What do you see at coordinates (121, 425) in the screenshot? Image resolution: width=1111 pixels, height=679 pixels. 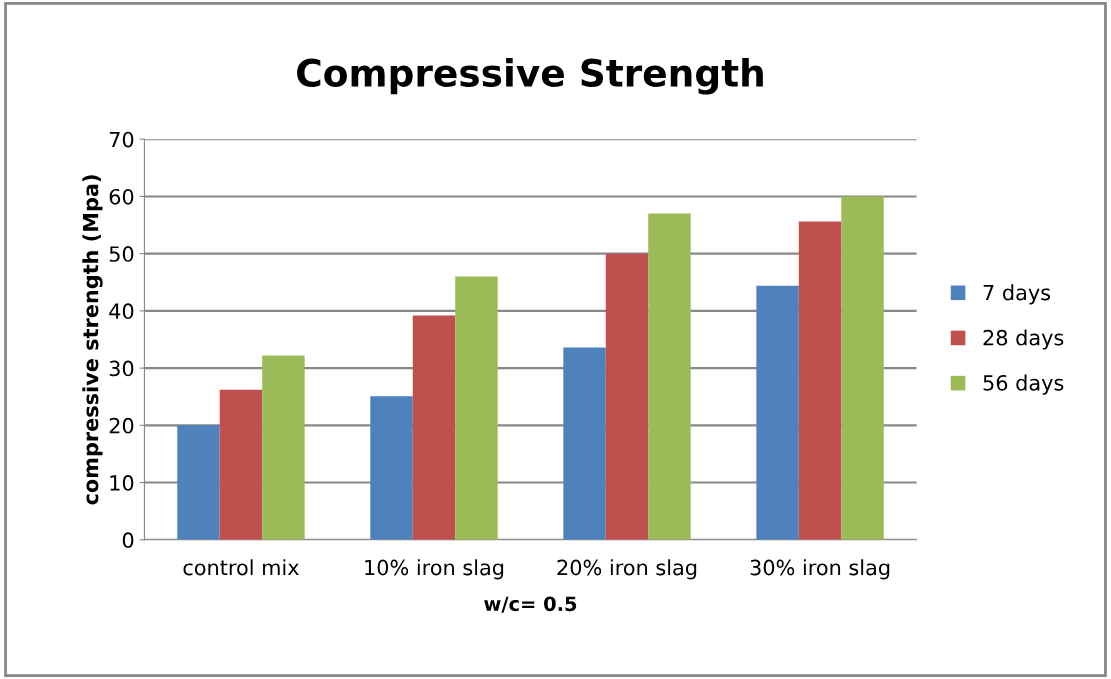 I see `y-tick-label: 20` at bounding box center [121, 425].